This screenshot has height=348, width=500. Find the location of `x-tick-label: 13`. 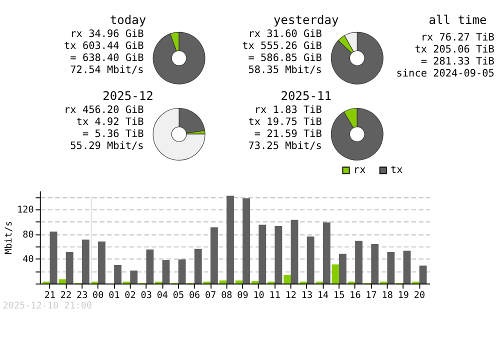

x-tick-label: 13 is located at coordinates (307, 295).